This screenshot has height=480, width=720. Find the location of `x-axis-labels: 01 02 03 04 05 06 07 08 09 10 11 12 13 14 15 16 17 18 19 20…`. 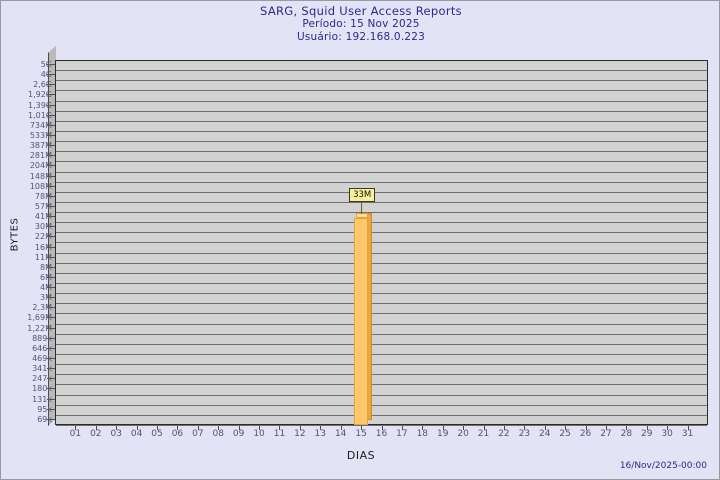

x-axis-labels: 01 02 03 04 05 06 07 08 09 10 11 12 13 14 15 16 17 18 19 20… is located at coordinates (360, 436).